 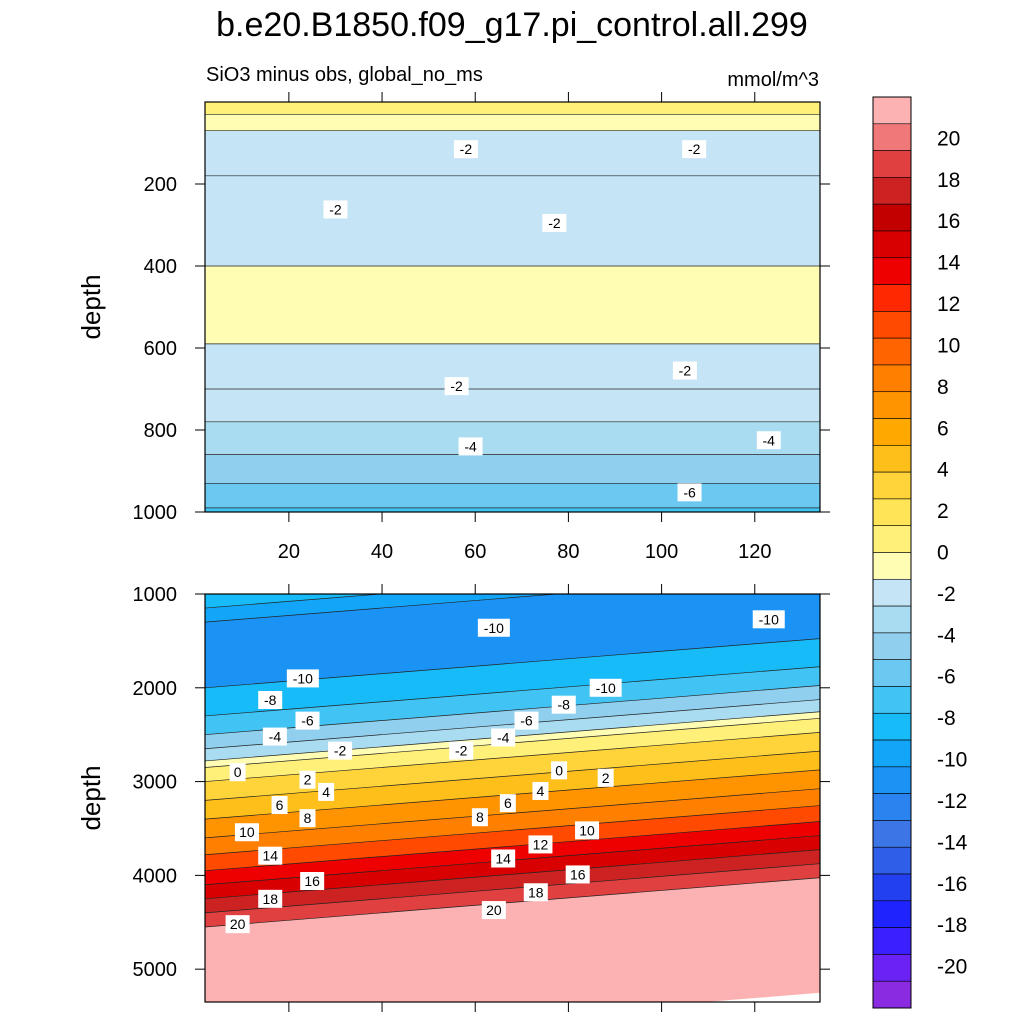 What do you see at coordinates (946, 594) in the screenshot?
I see `colorbar-label: -2` at bounding box center [946, 594].